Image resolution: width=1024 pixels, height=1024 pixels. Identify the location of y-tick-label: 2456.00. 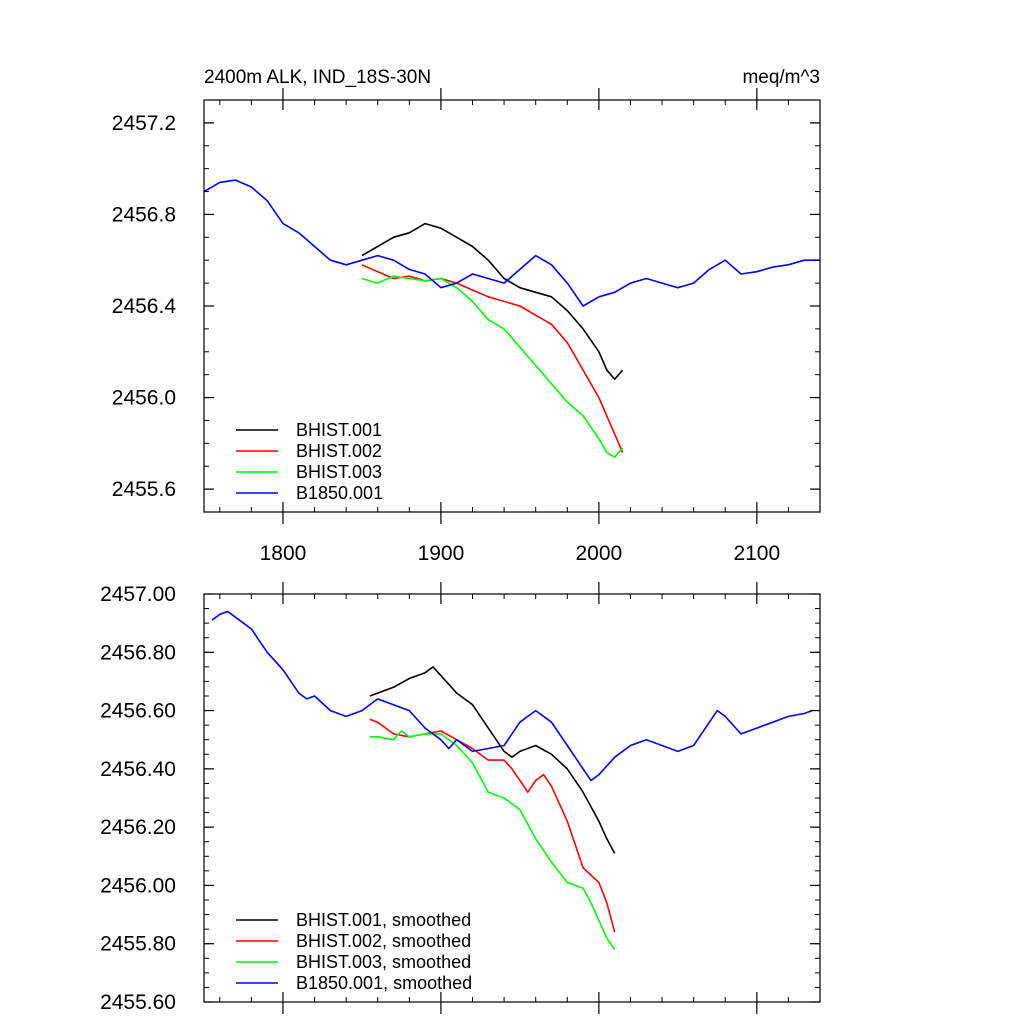
(138, 885).